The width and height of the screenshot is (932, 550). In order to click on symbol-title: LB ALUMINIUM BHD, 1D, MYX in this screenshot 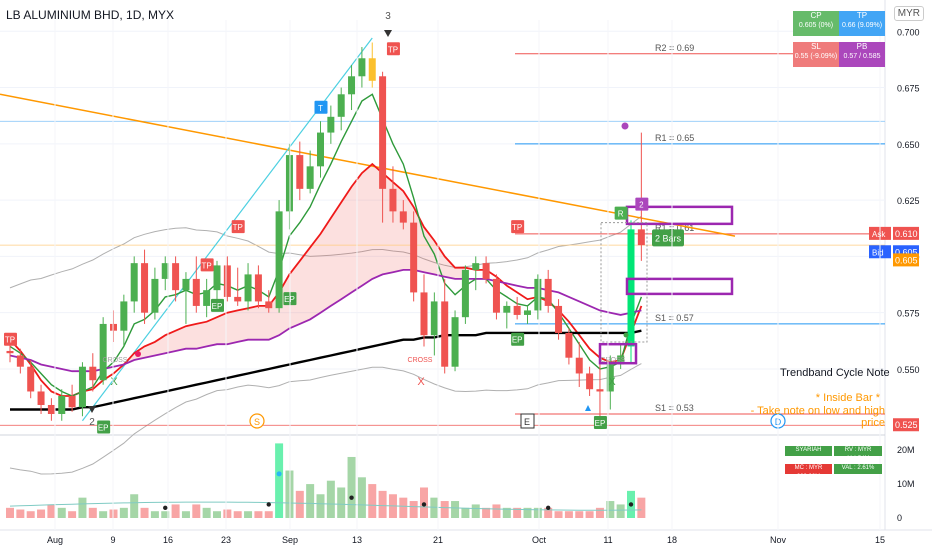, I will do `click(90, 15)`.